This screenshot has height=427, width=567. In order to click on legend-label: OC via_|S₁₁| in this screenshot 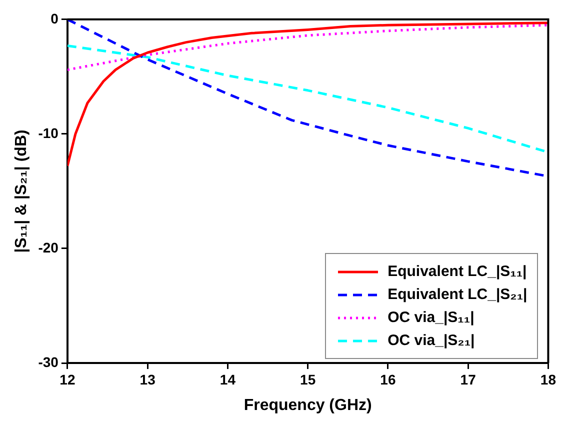, I will do `click(431, 317)`.